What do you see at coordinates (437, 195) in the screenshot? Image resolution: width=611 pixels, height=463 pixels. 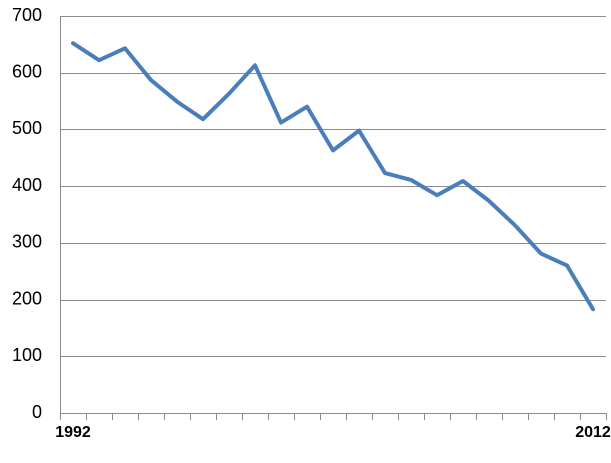 I see `data-point-2006` at bounding box center [437, 195].